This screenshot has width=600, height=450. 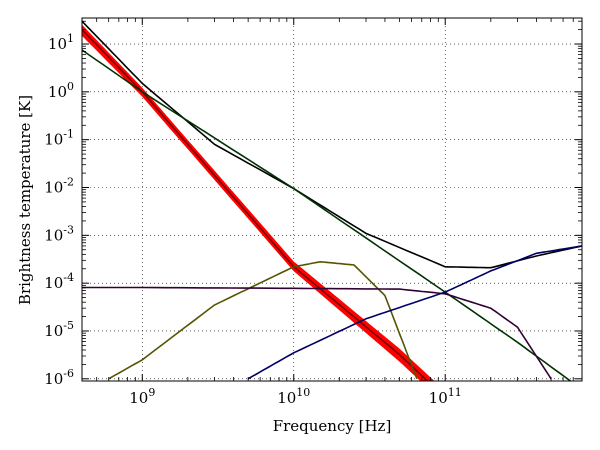 I want to click on y-tick-label: 10⁻¹, so click(x=59, y=138).